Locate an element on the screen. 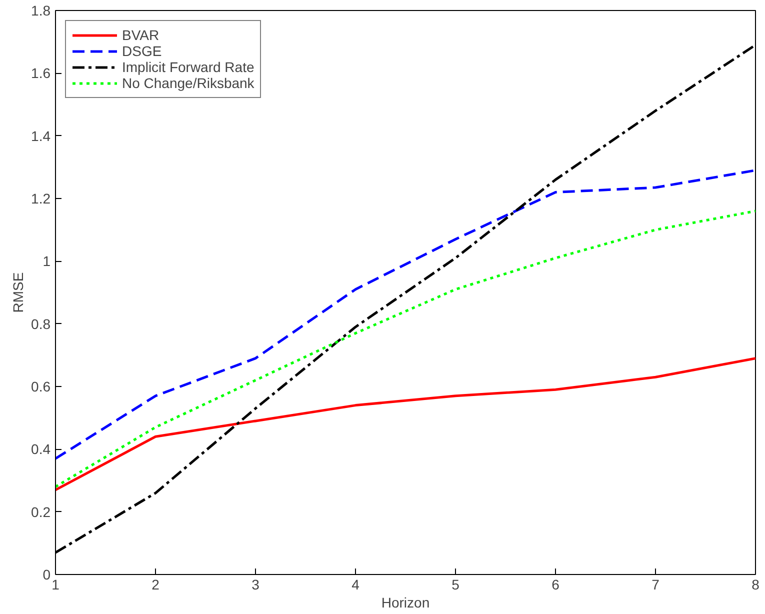  legend-label: BVAR is located at coordinates (141, 35).